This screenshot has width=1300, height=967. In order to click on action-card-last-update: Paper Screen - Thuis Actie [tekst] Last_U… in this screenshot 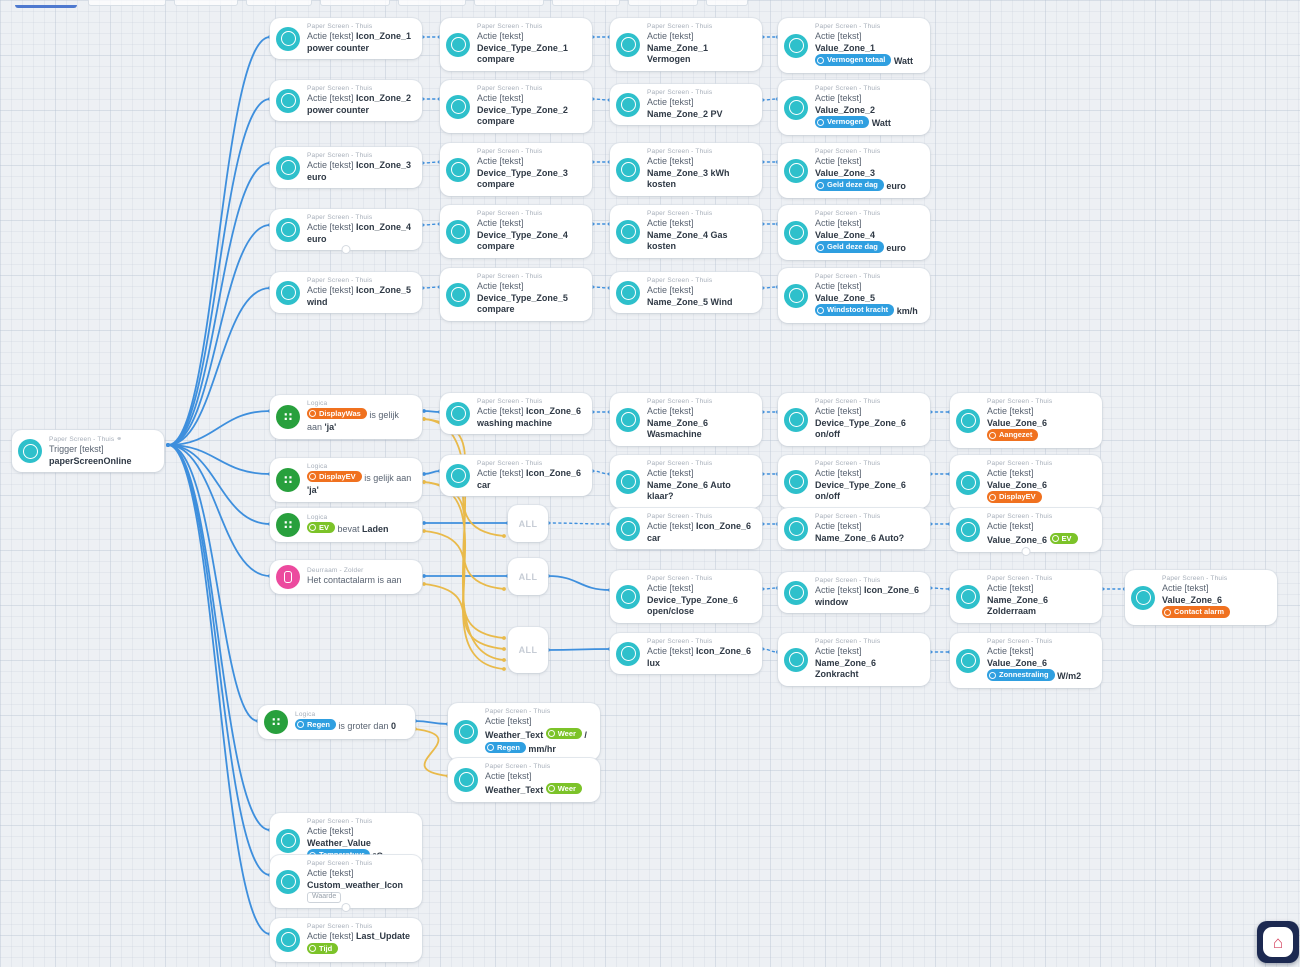, I will do `click(346, 940)`.